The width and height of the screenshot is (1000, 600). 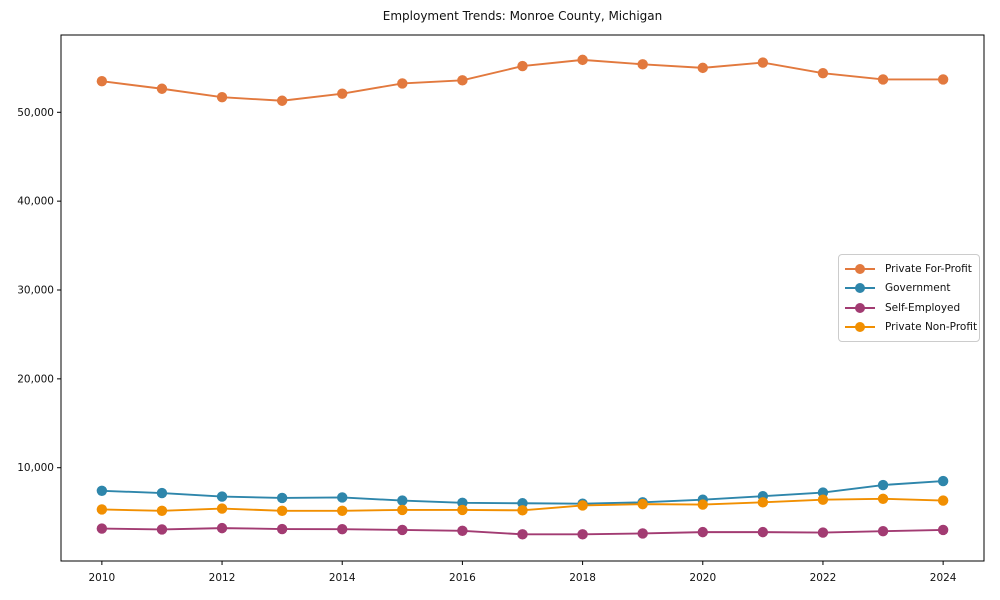 What do you see at coordinates (923, 307) in the screenshot?
I see `legend-label: Self-Employed` at bounding box center [923, 307].